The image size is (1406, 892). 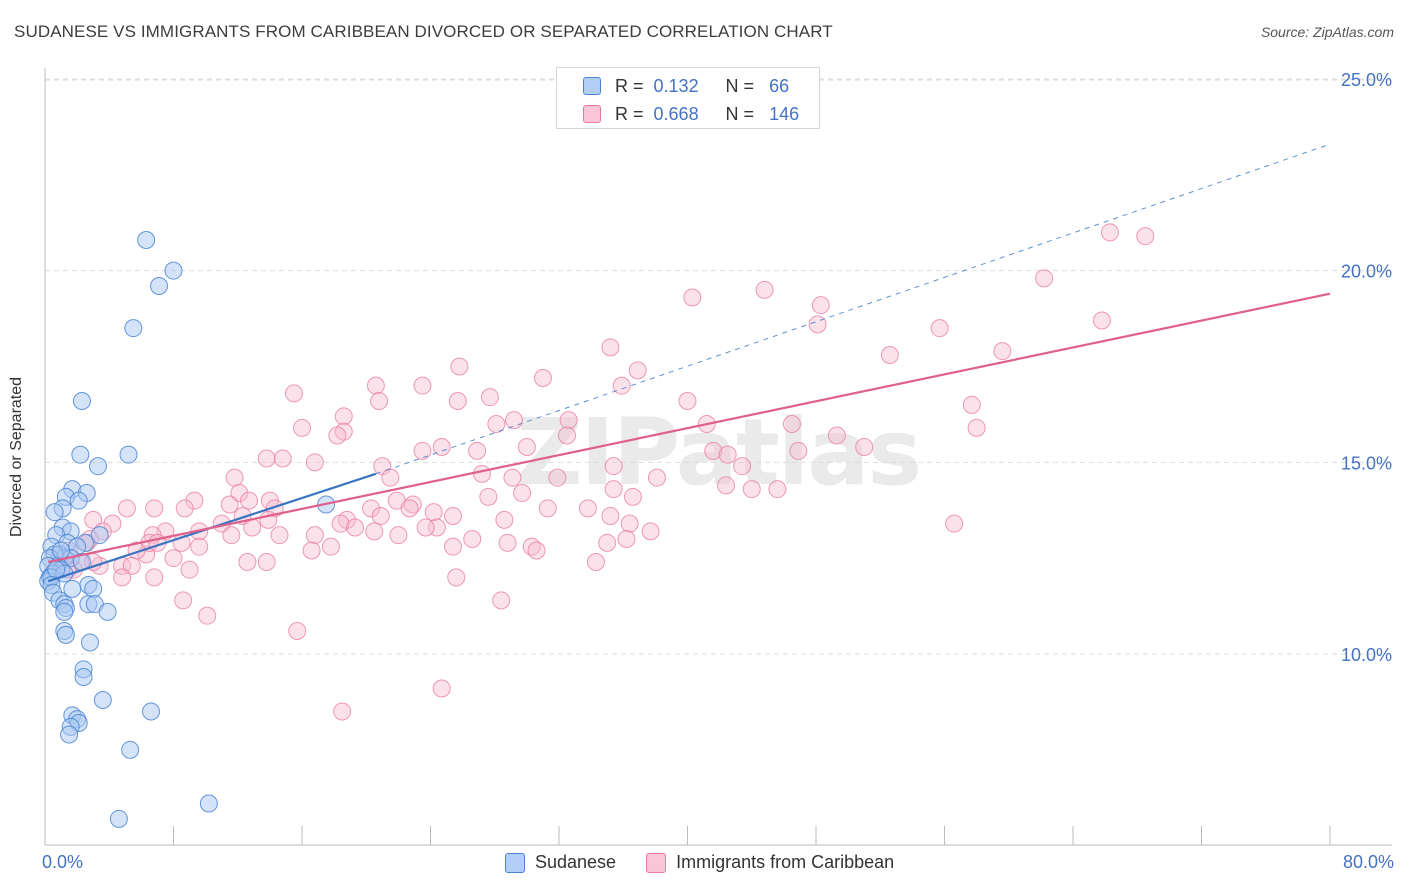 What do you see at coordinates (576, 862) in the screenshot?
I see `sudanese-legend-label: Sudanese` at bounding box center [576, 862].